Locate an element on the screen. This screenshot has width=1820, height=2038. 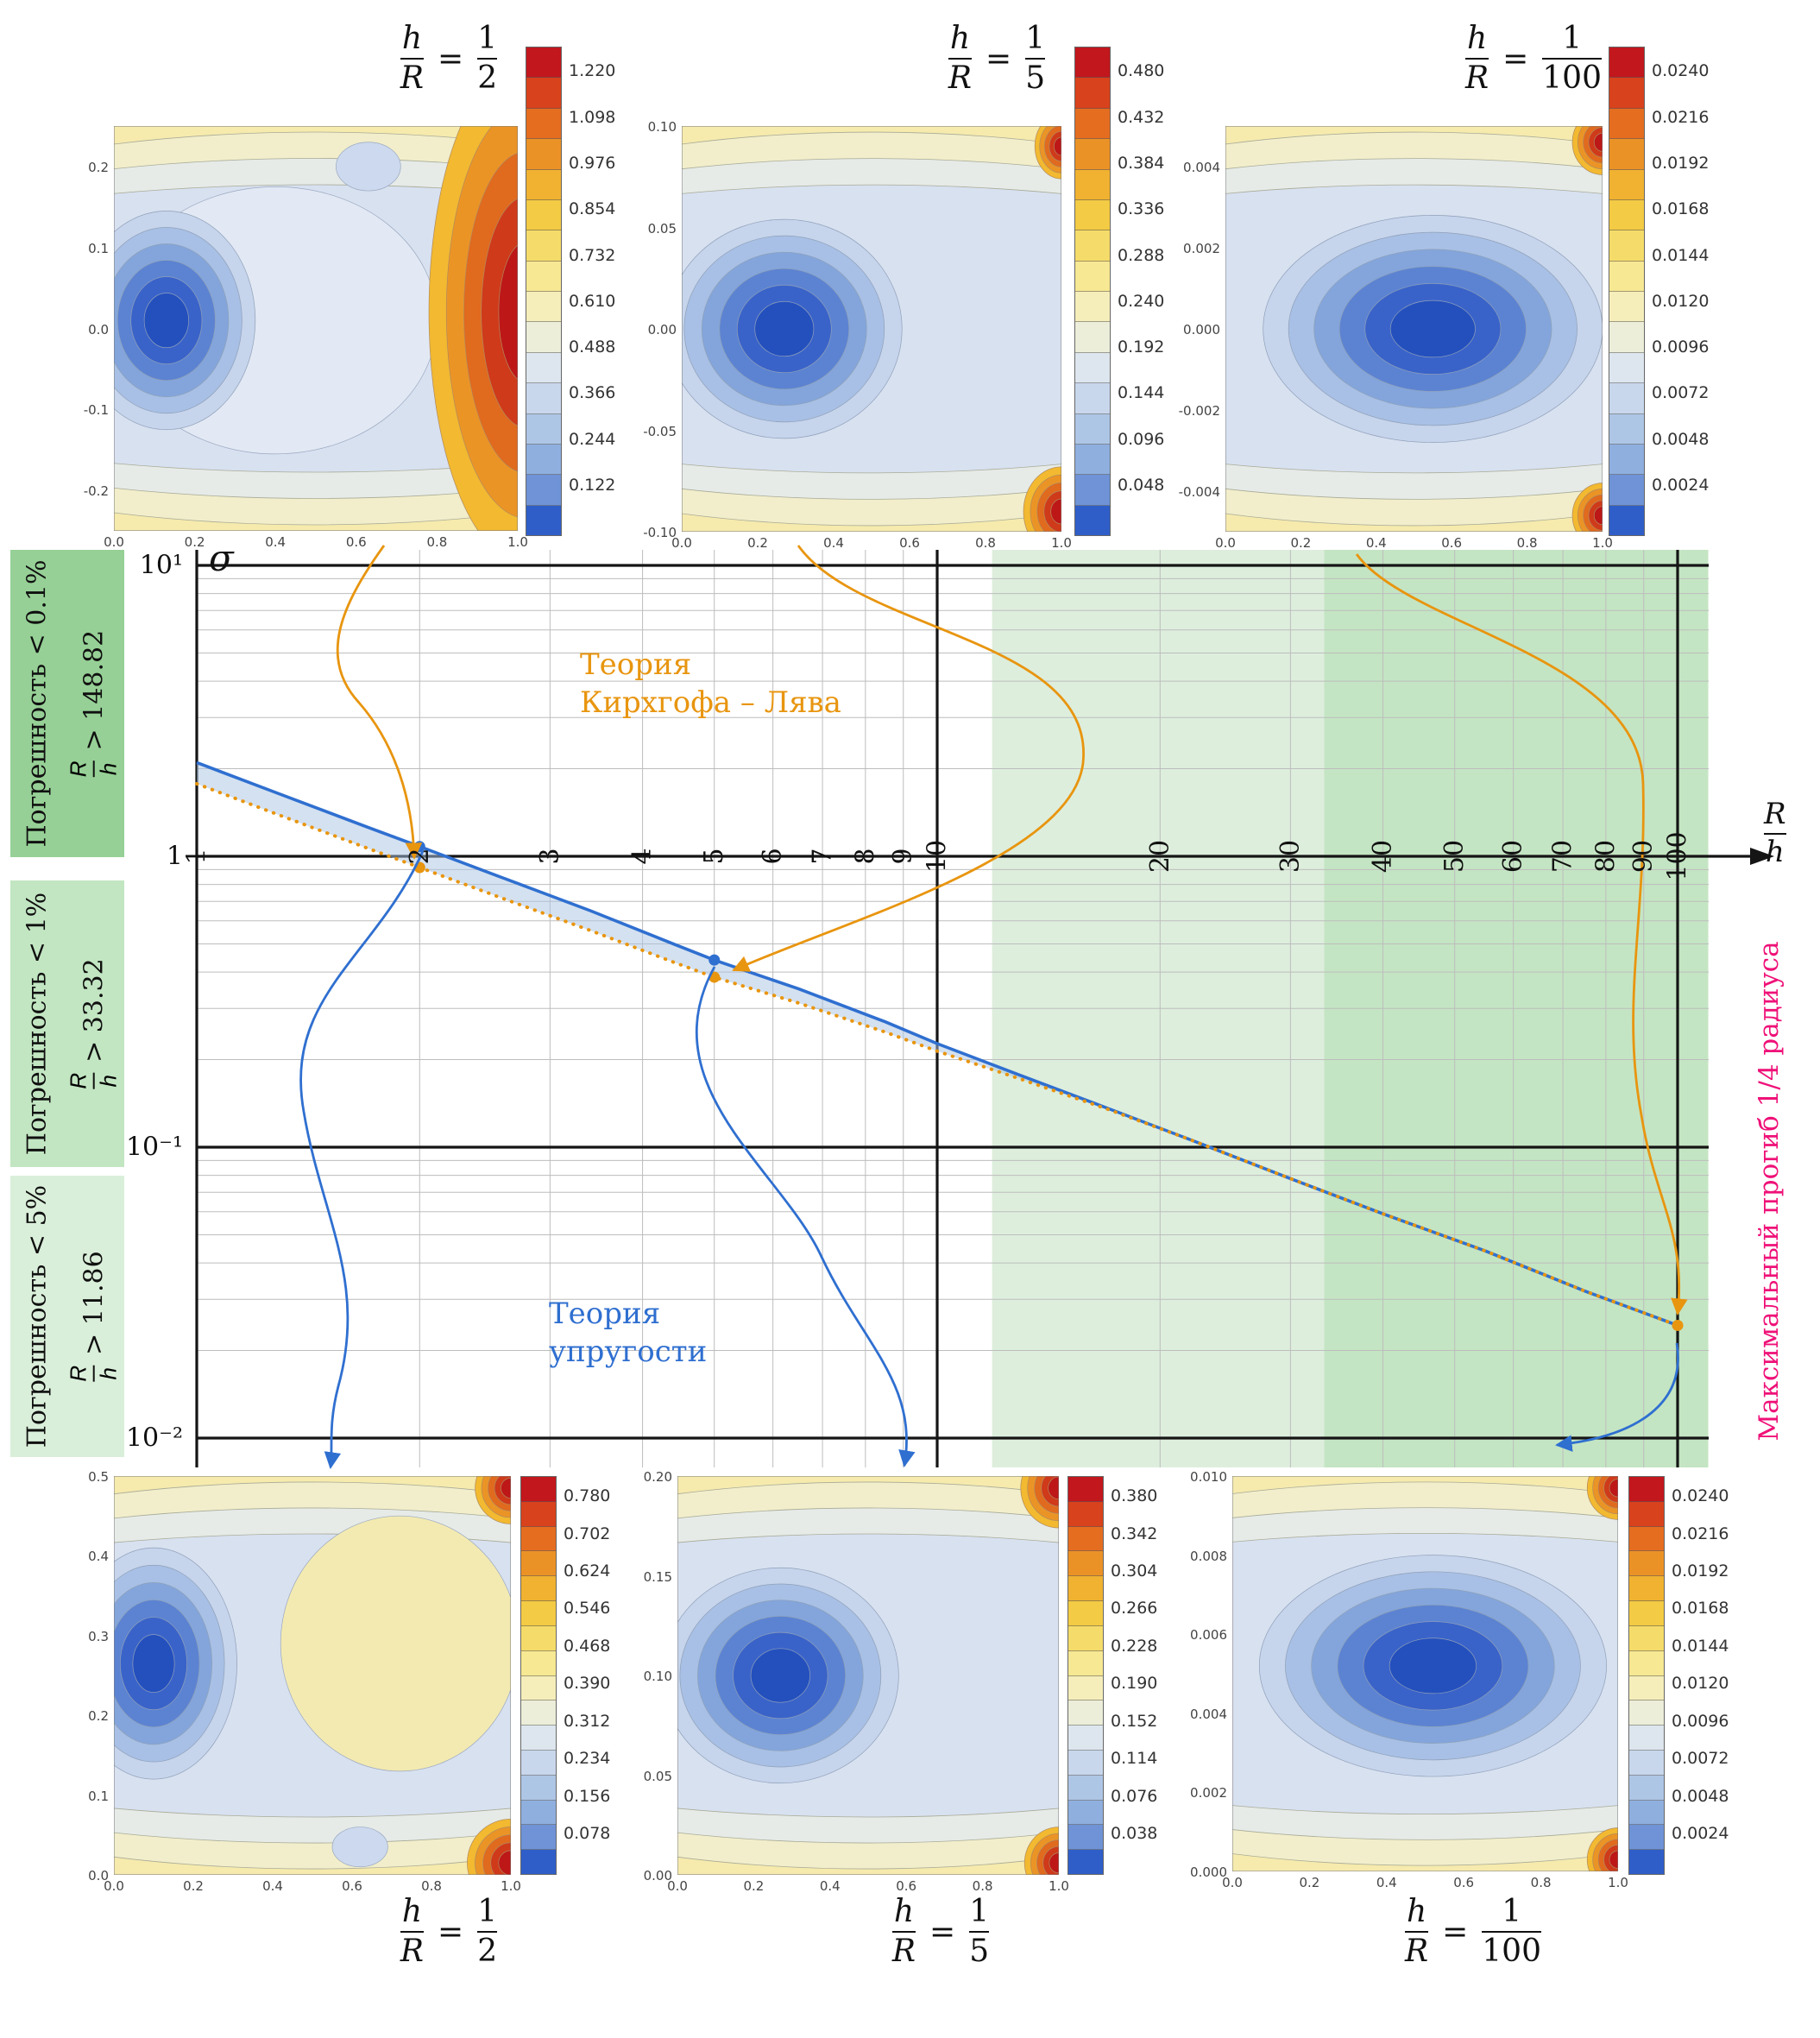
x-tick-label: 70 is located at coordinates (1563, 856).